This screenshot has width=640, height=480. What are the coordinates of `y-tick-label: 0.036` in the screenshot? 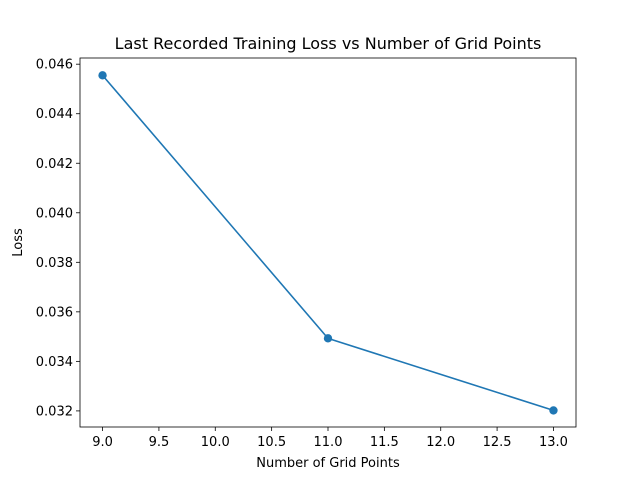 It's located at (54, 312).